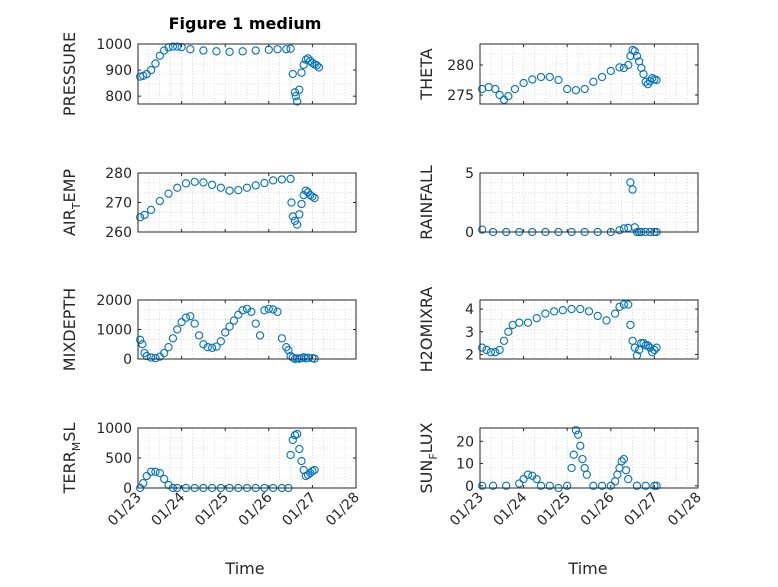  What do you see at coordinates (587, 568) in the screenshot?
I see `x-axis-label-right: Time` at bounding box center [587, 568].